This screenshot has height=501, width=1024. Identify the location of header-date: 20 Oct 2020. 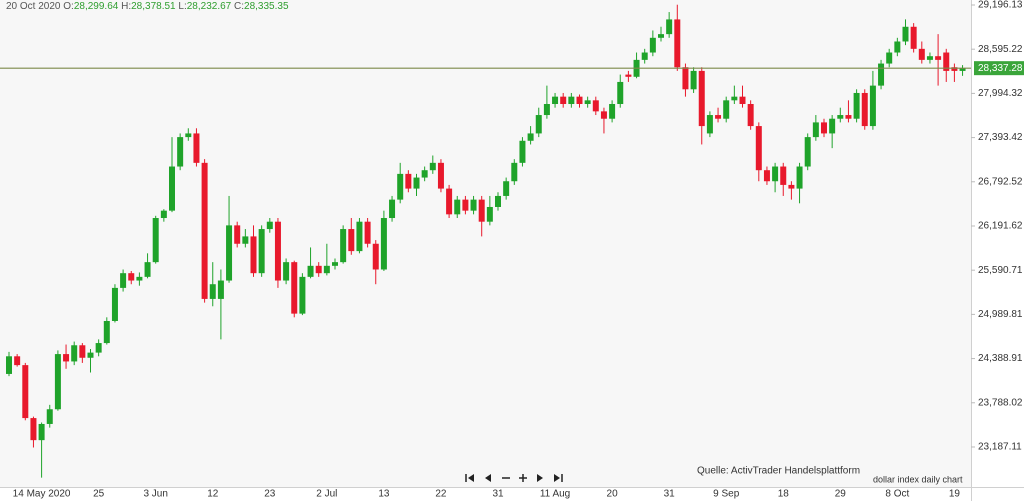
(33, 6).